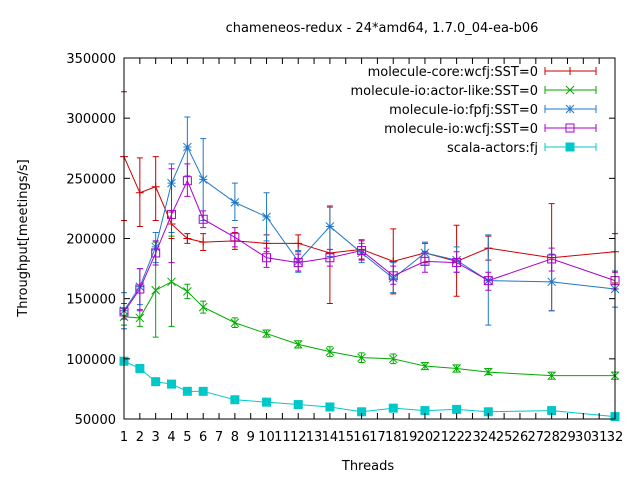  I want to click on y-tick-label: 300000, so click(91, 119).